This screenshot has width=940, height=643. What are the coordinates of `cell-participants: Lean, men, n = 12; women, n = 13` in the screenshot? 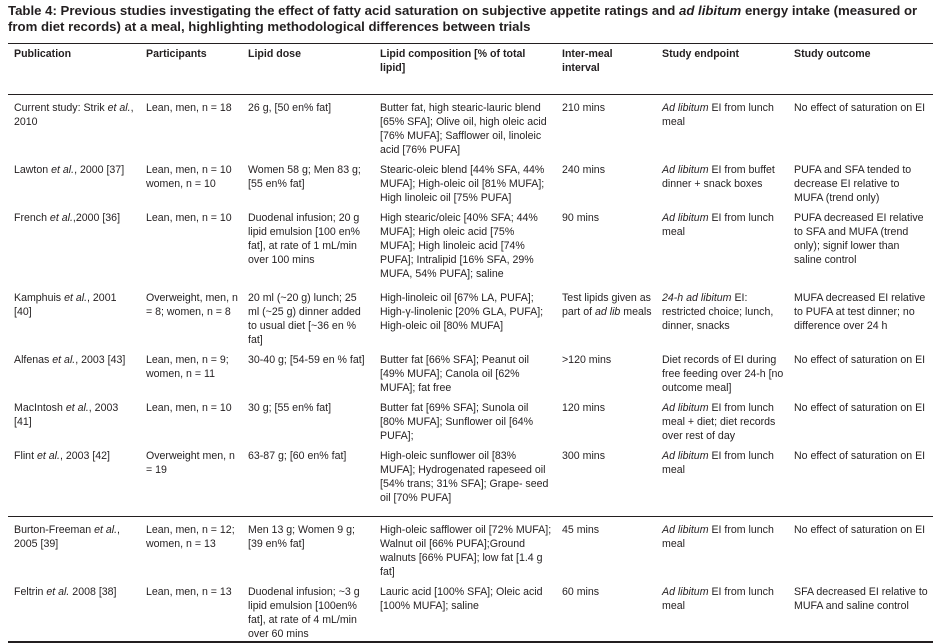 It's located at (191, 547).